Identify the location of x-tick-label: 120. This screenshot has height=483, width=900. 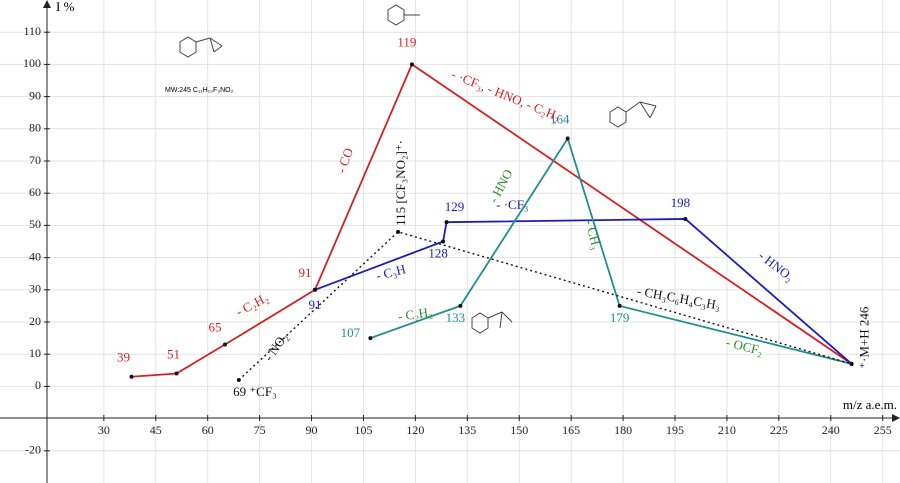
(415, 430).